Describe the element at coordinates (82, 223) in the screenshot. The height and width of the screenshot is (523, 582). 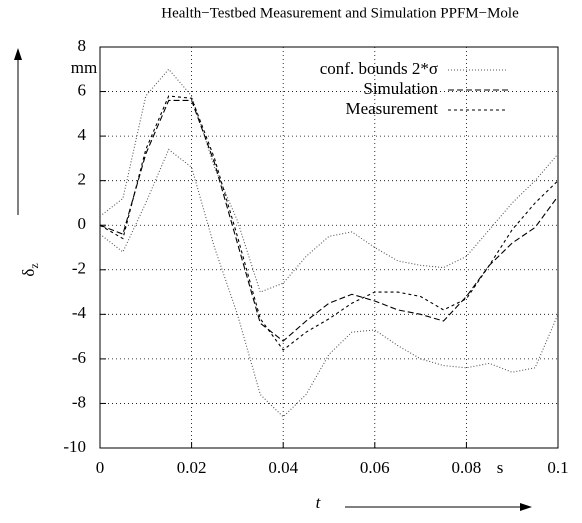
I see `y-tick-label: 0` at that location.